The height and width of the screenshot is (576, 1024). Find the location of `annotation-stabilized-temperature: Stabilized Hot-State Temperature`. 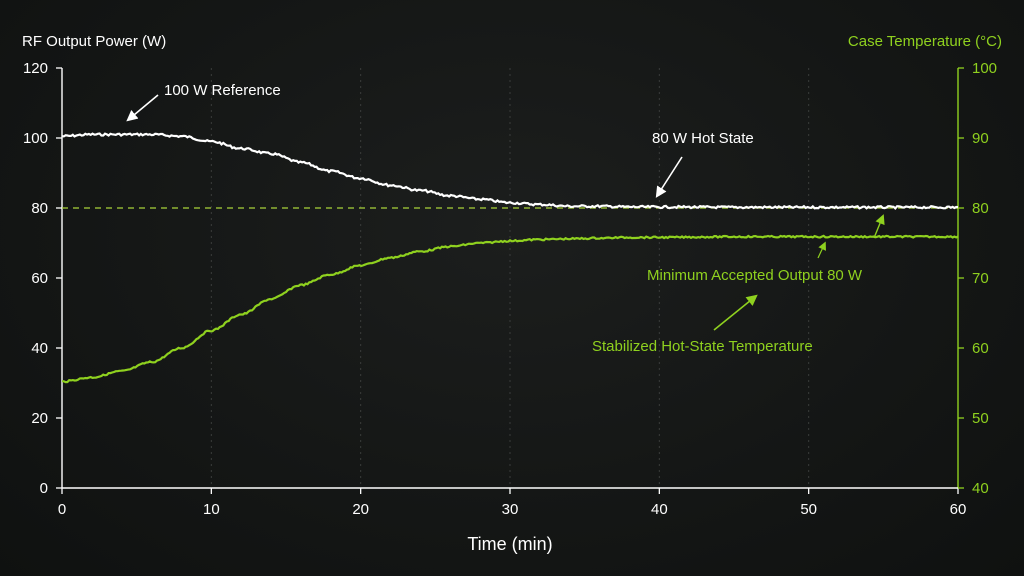

annotation-stabilized-temperature: Stabilized Hot-State Temperature is located at coordinates (702, 346).